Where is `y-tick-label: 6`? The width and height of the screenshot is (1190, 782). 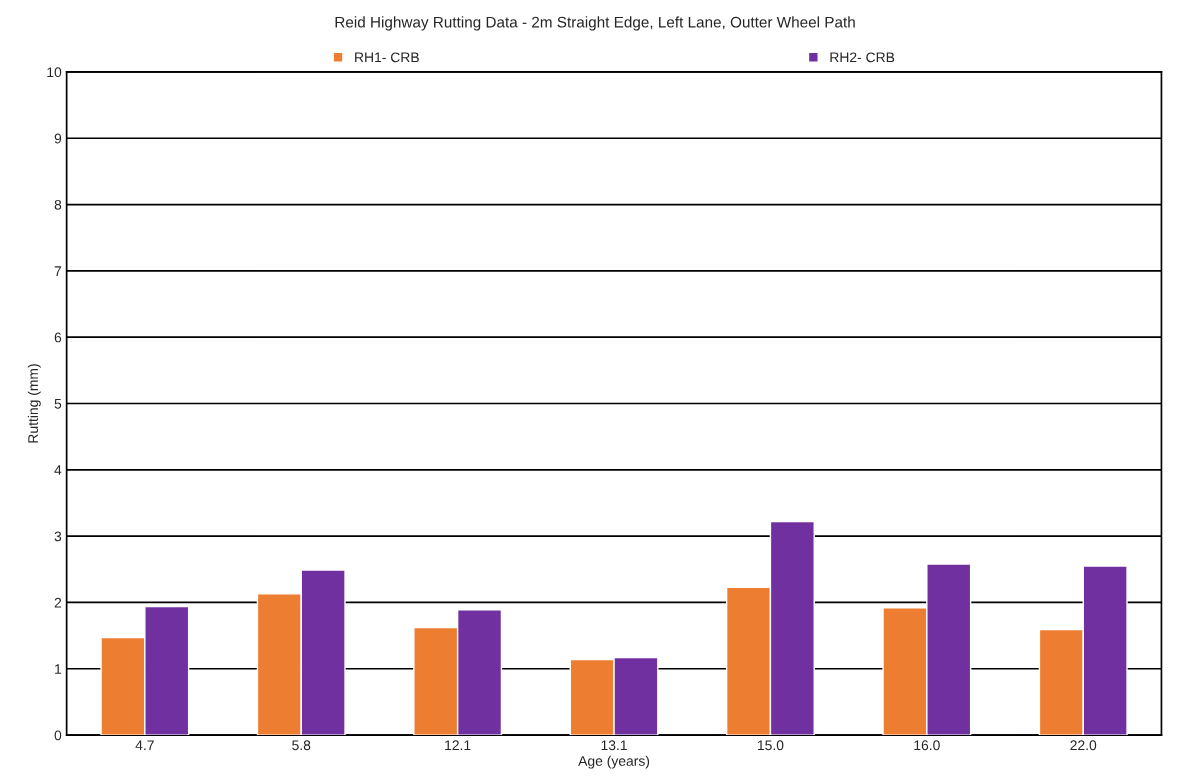
y-tick-label: 6 is located at coordinates (58, 337).